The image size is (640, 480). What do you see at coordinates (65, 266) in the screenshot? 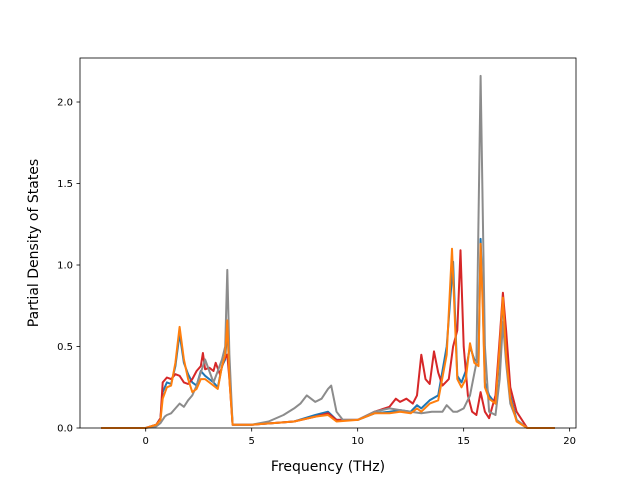
I see `y-tick-label: 1.0` at bounding box center [65, 266].